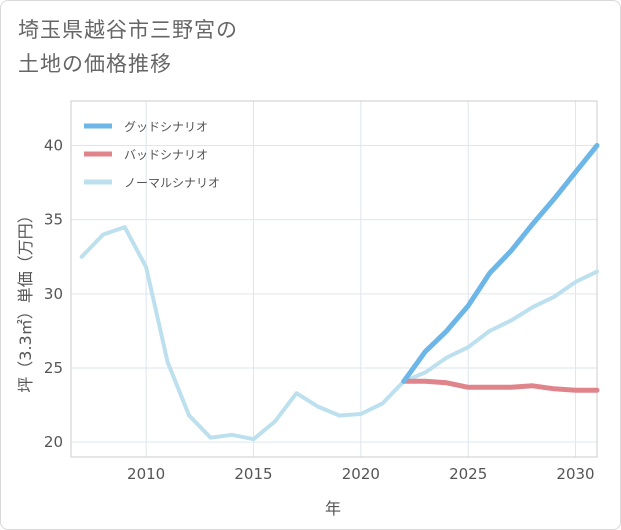 This screenshot has width=621, height=530. Describe the element at coordinates (95, 64) in the screenshot. I see `chart-title-line-2: 土地の価格推移` at that location.